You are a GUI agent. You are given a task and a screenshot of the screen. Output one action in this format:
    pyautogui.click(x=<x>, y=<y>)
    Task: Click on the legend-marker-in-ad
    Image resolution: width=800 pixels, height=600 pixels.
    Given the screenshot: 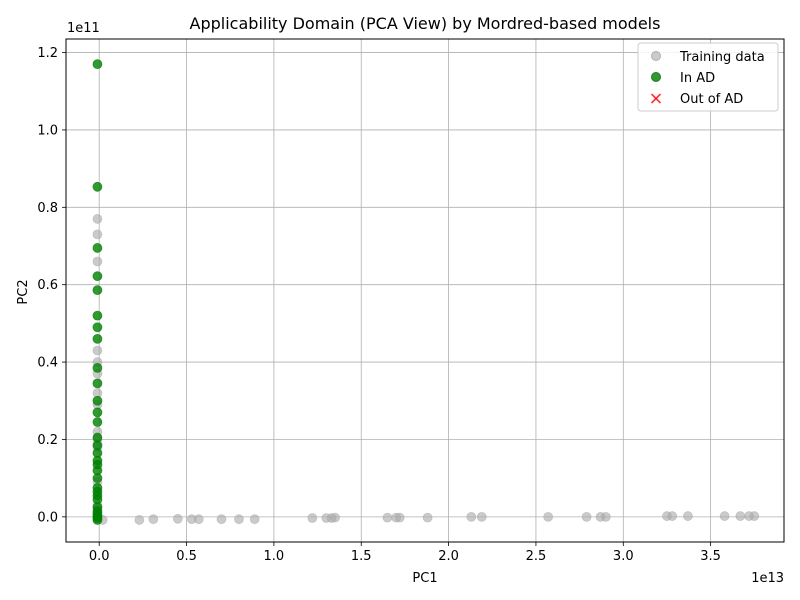 What is the action you would take?
    pyautogui.click(x=656, y=77)
    